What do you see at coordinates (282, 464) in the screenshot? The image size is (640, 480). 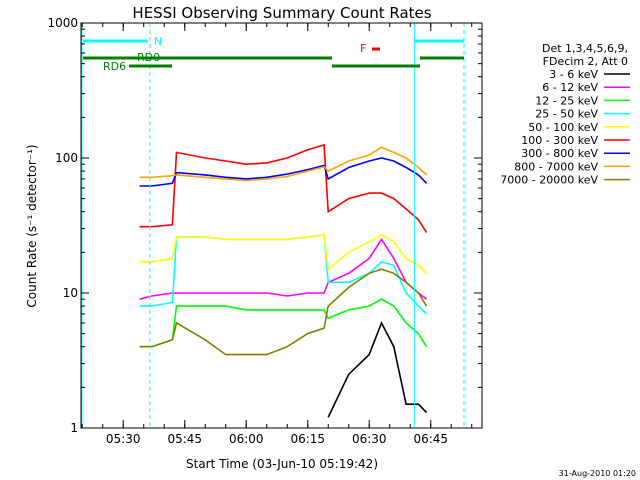 I see `x-axis-label: Start Time (03-Jun-10 05:19:42)` at bounding box center [282, 464].